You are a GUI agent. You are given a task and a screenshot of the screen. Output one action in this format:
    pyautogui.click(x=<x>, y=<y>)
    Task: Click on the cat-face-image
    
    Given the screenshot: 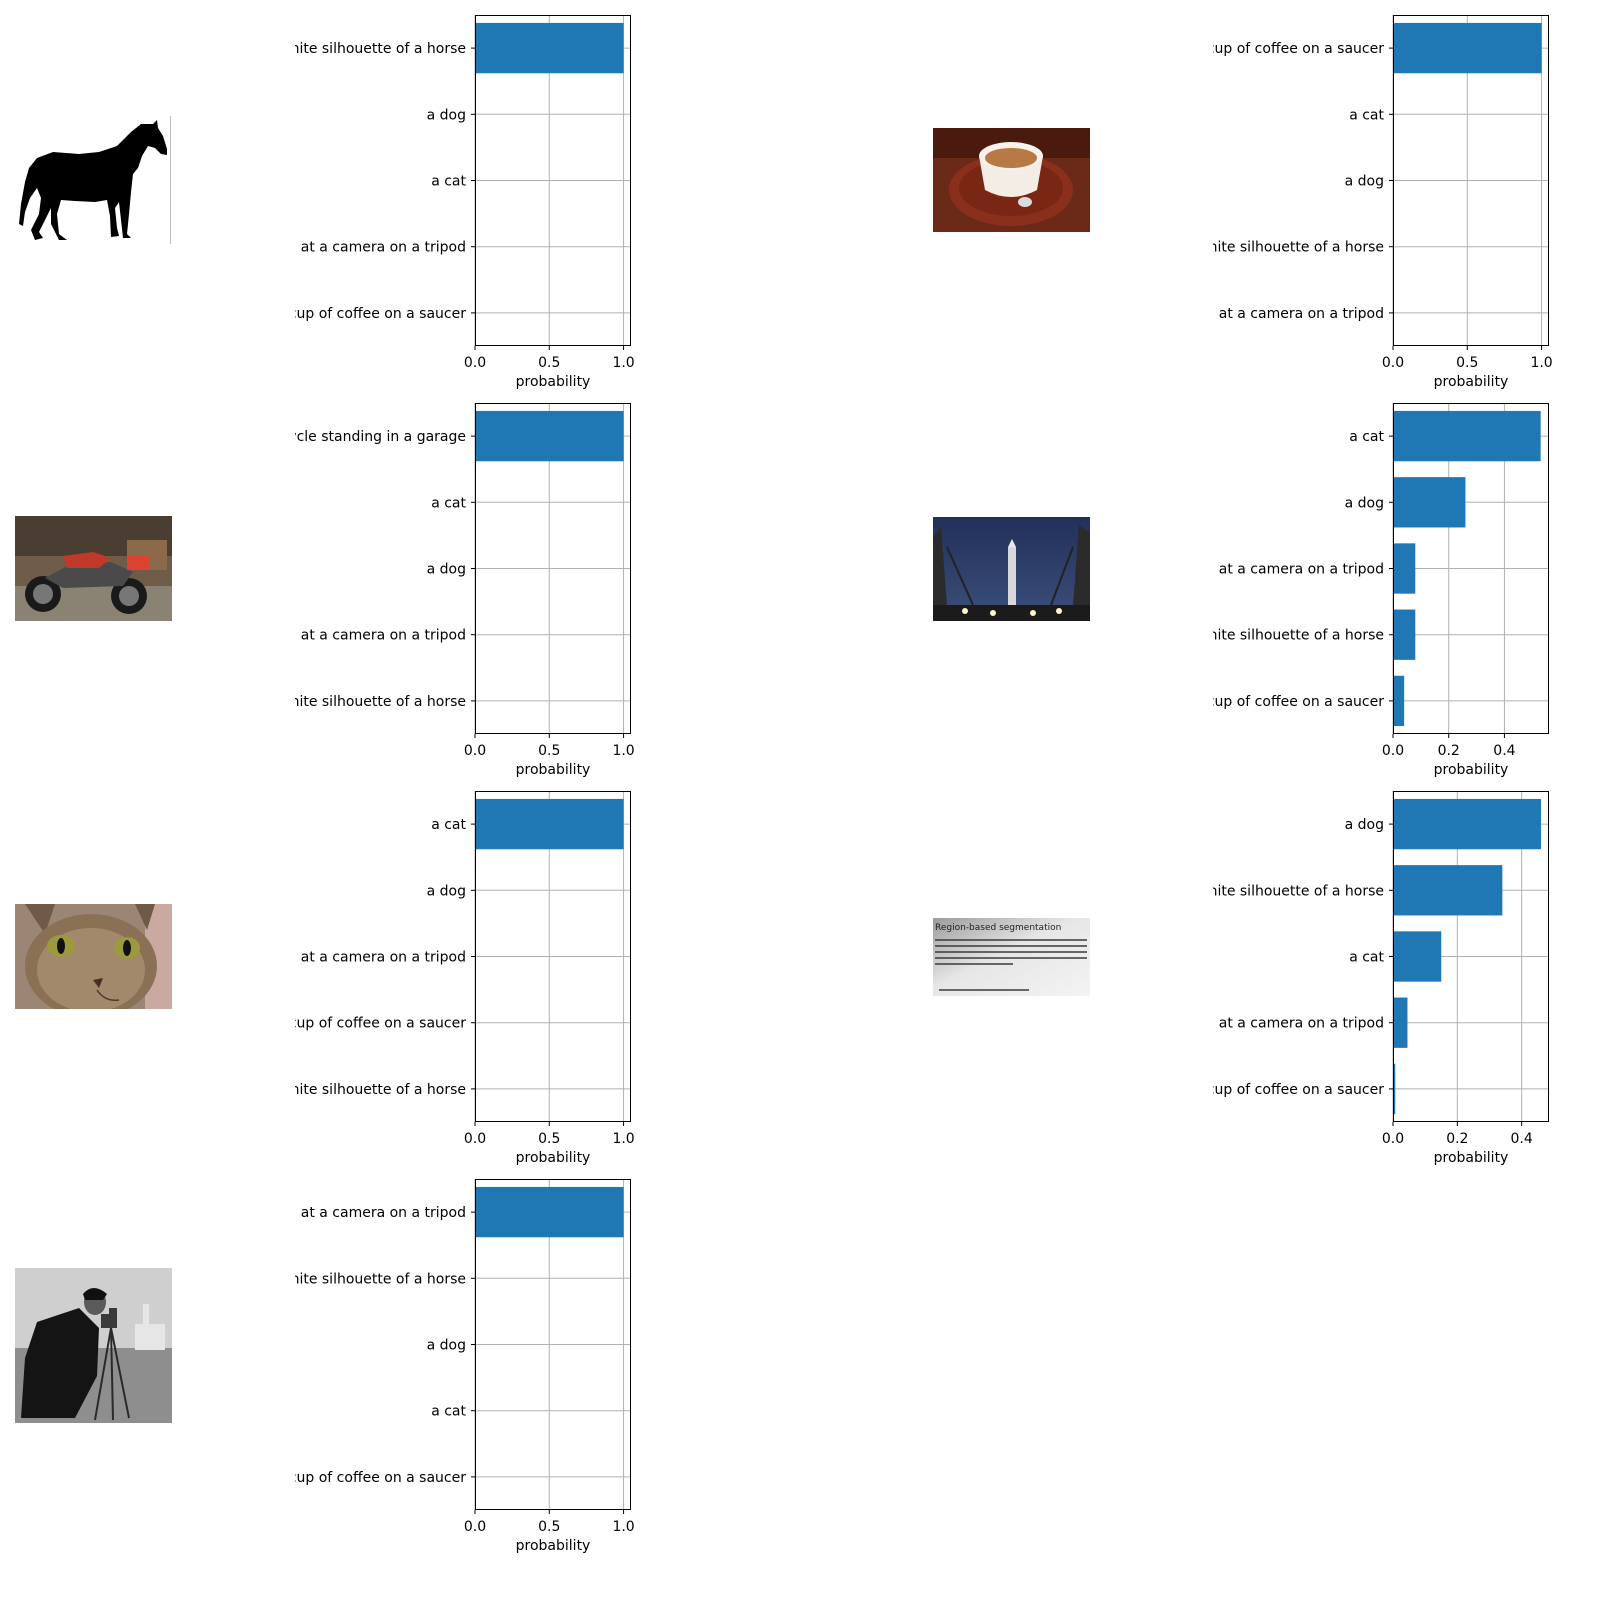 What is the action you would take?
    pyautogui.click(x=93, y=956)
    